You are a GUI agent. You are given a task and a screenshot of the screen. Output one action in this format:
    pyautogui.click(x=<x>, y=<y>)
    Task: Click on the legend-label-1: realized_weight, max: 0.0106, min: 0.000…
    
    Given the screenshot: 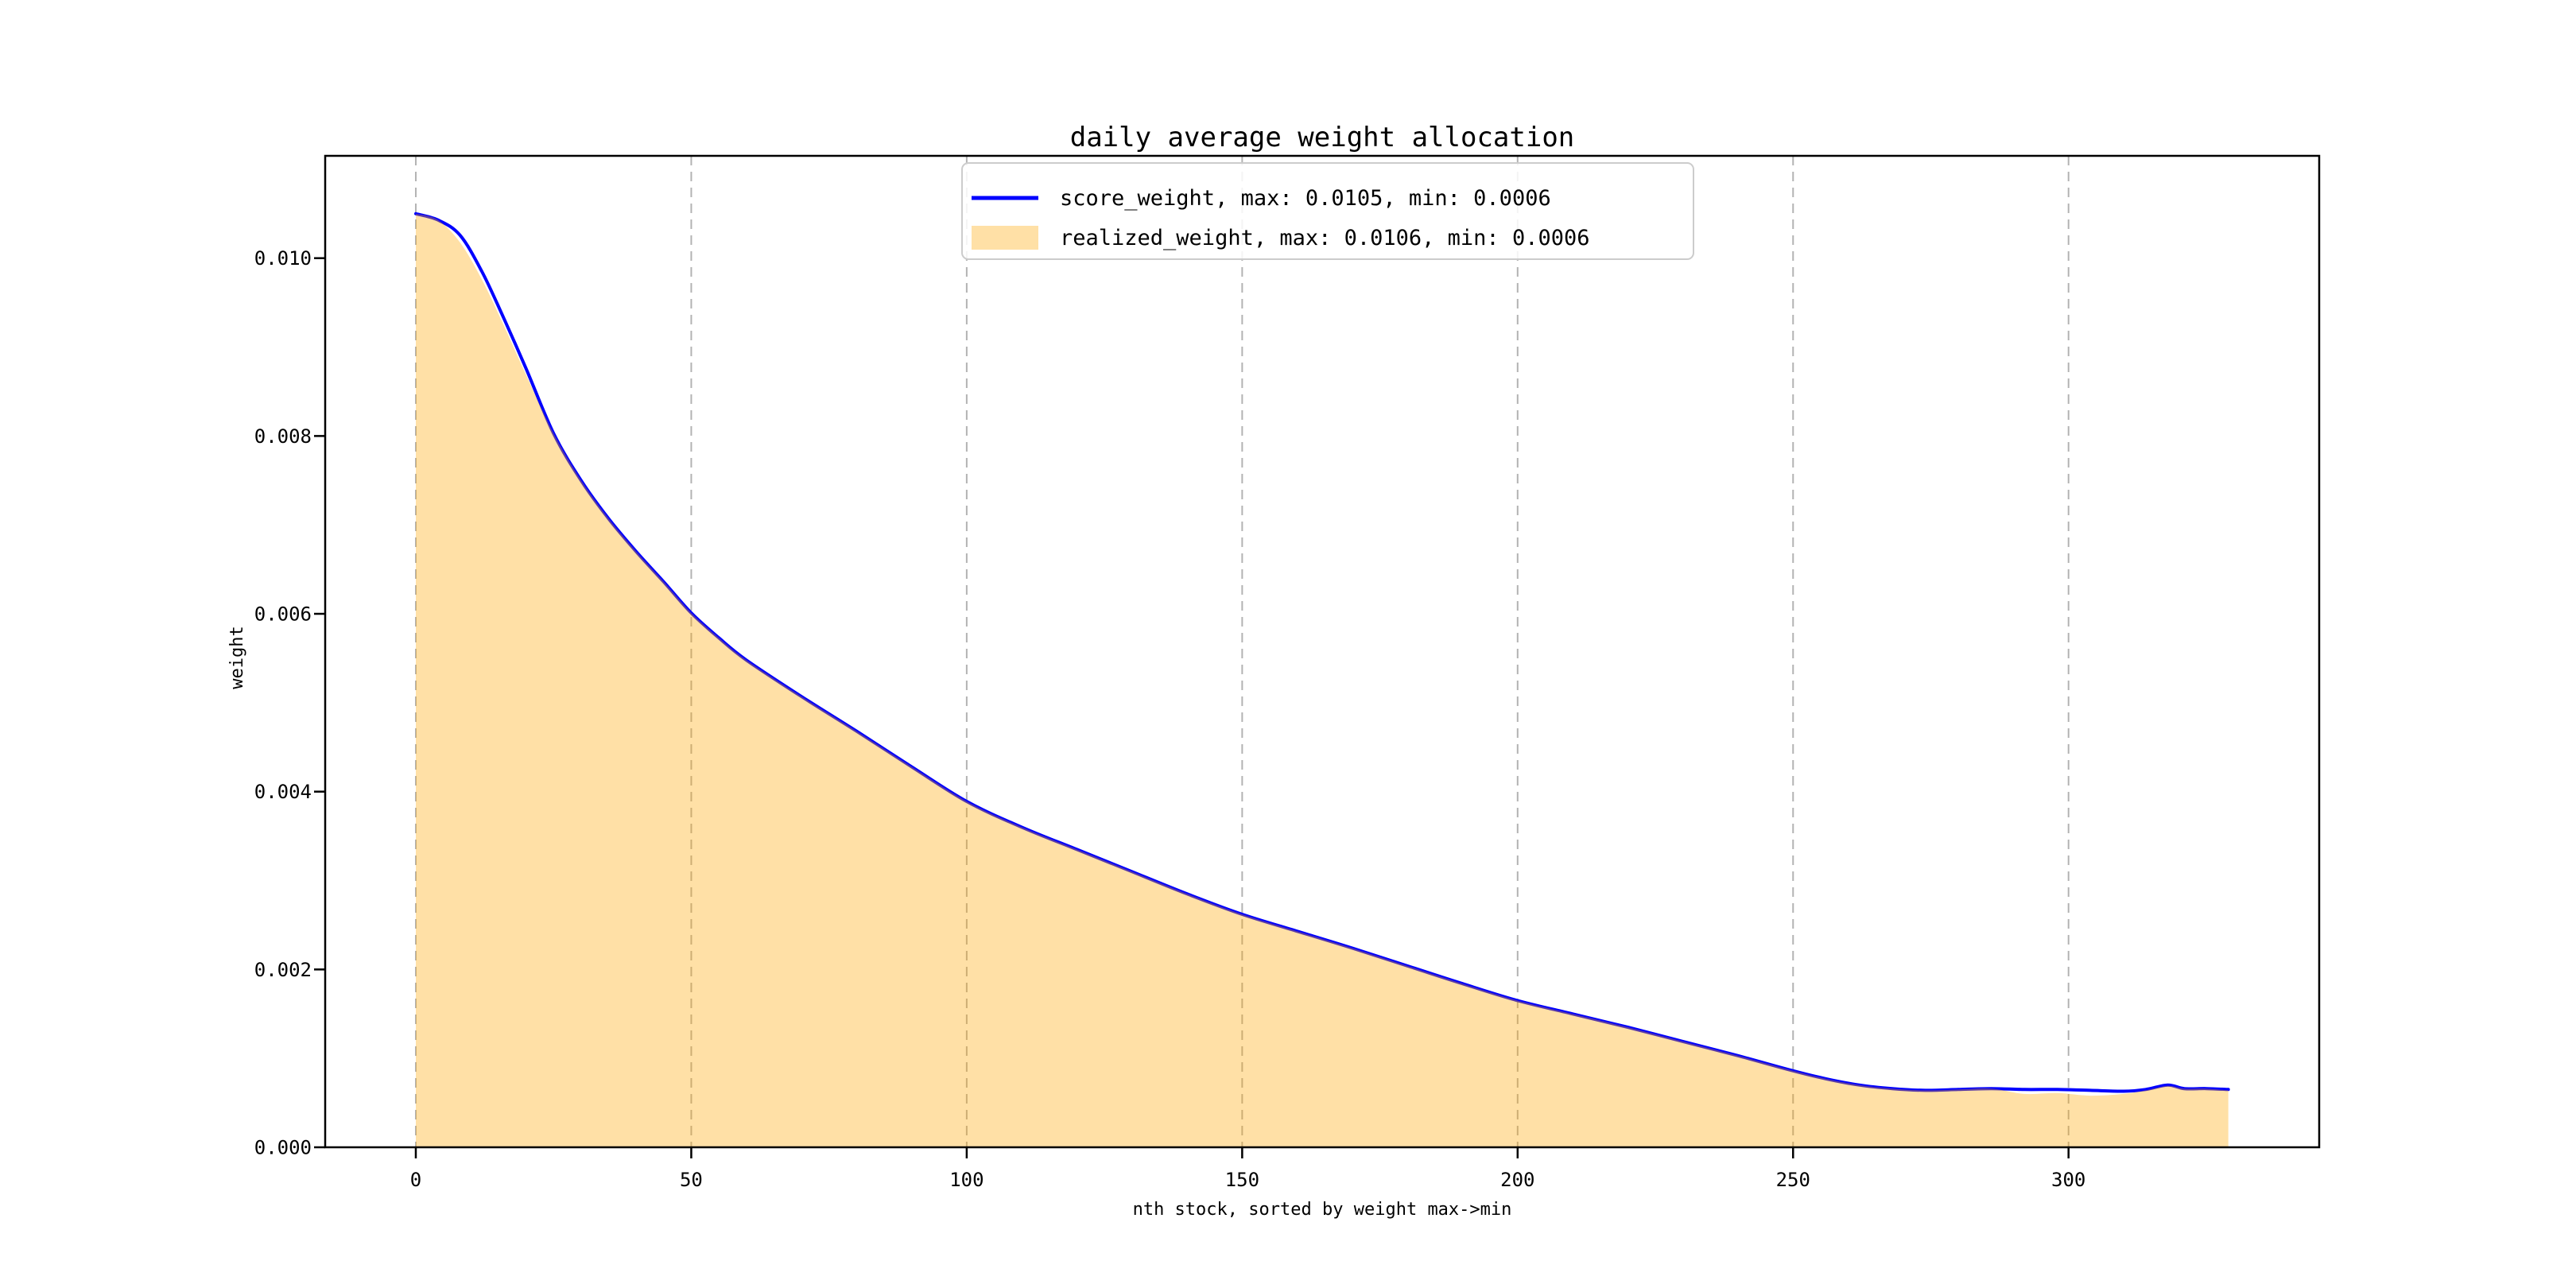 What is the action you would take?
    pyautogui.click(x=1325, y=238)
    